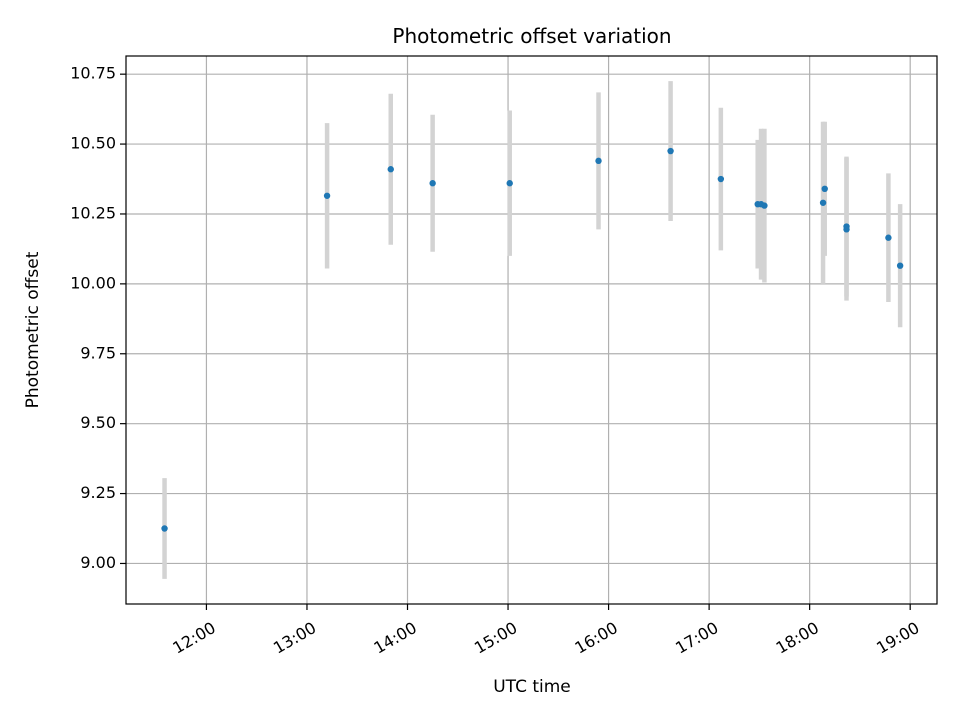  I want to click on y-tick-label: 9.25, so click(98, 492).